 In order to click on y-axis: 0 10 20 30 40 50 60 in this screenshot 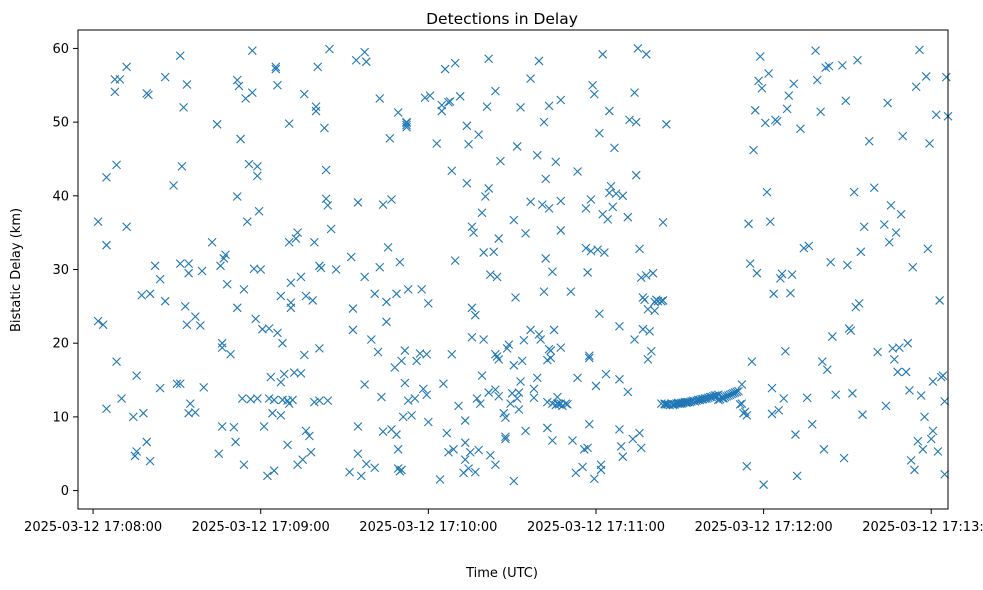, I will do `click(65, 270)`.